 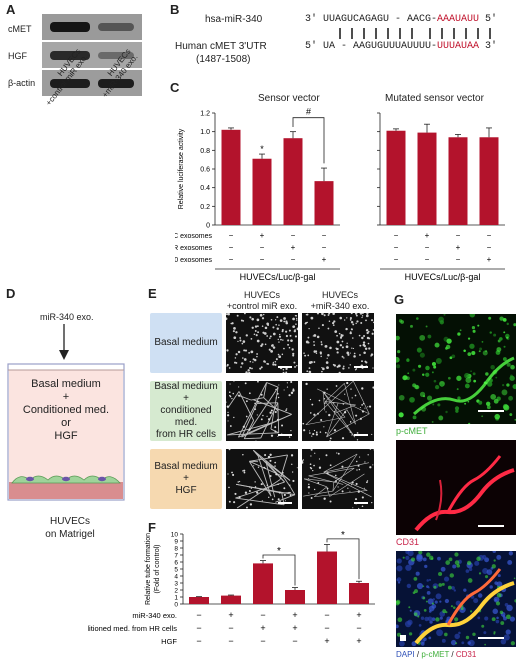 I want to click on group-label: HUVECs/Luc/β-gal, so click(x=278, y=277).